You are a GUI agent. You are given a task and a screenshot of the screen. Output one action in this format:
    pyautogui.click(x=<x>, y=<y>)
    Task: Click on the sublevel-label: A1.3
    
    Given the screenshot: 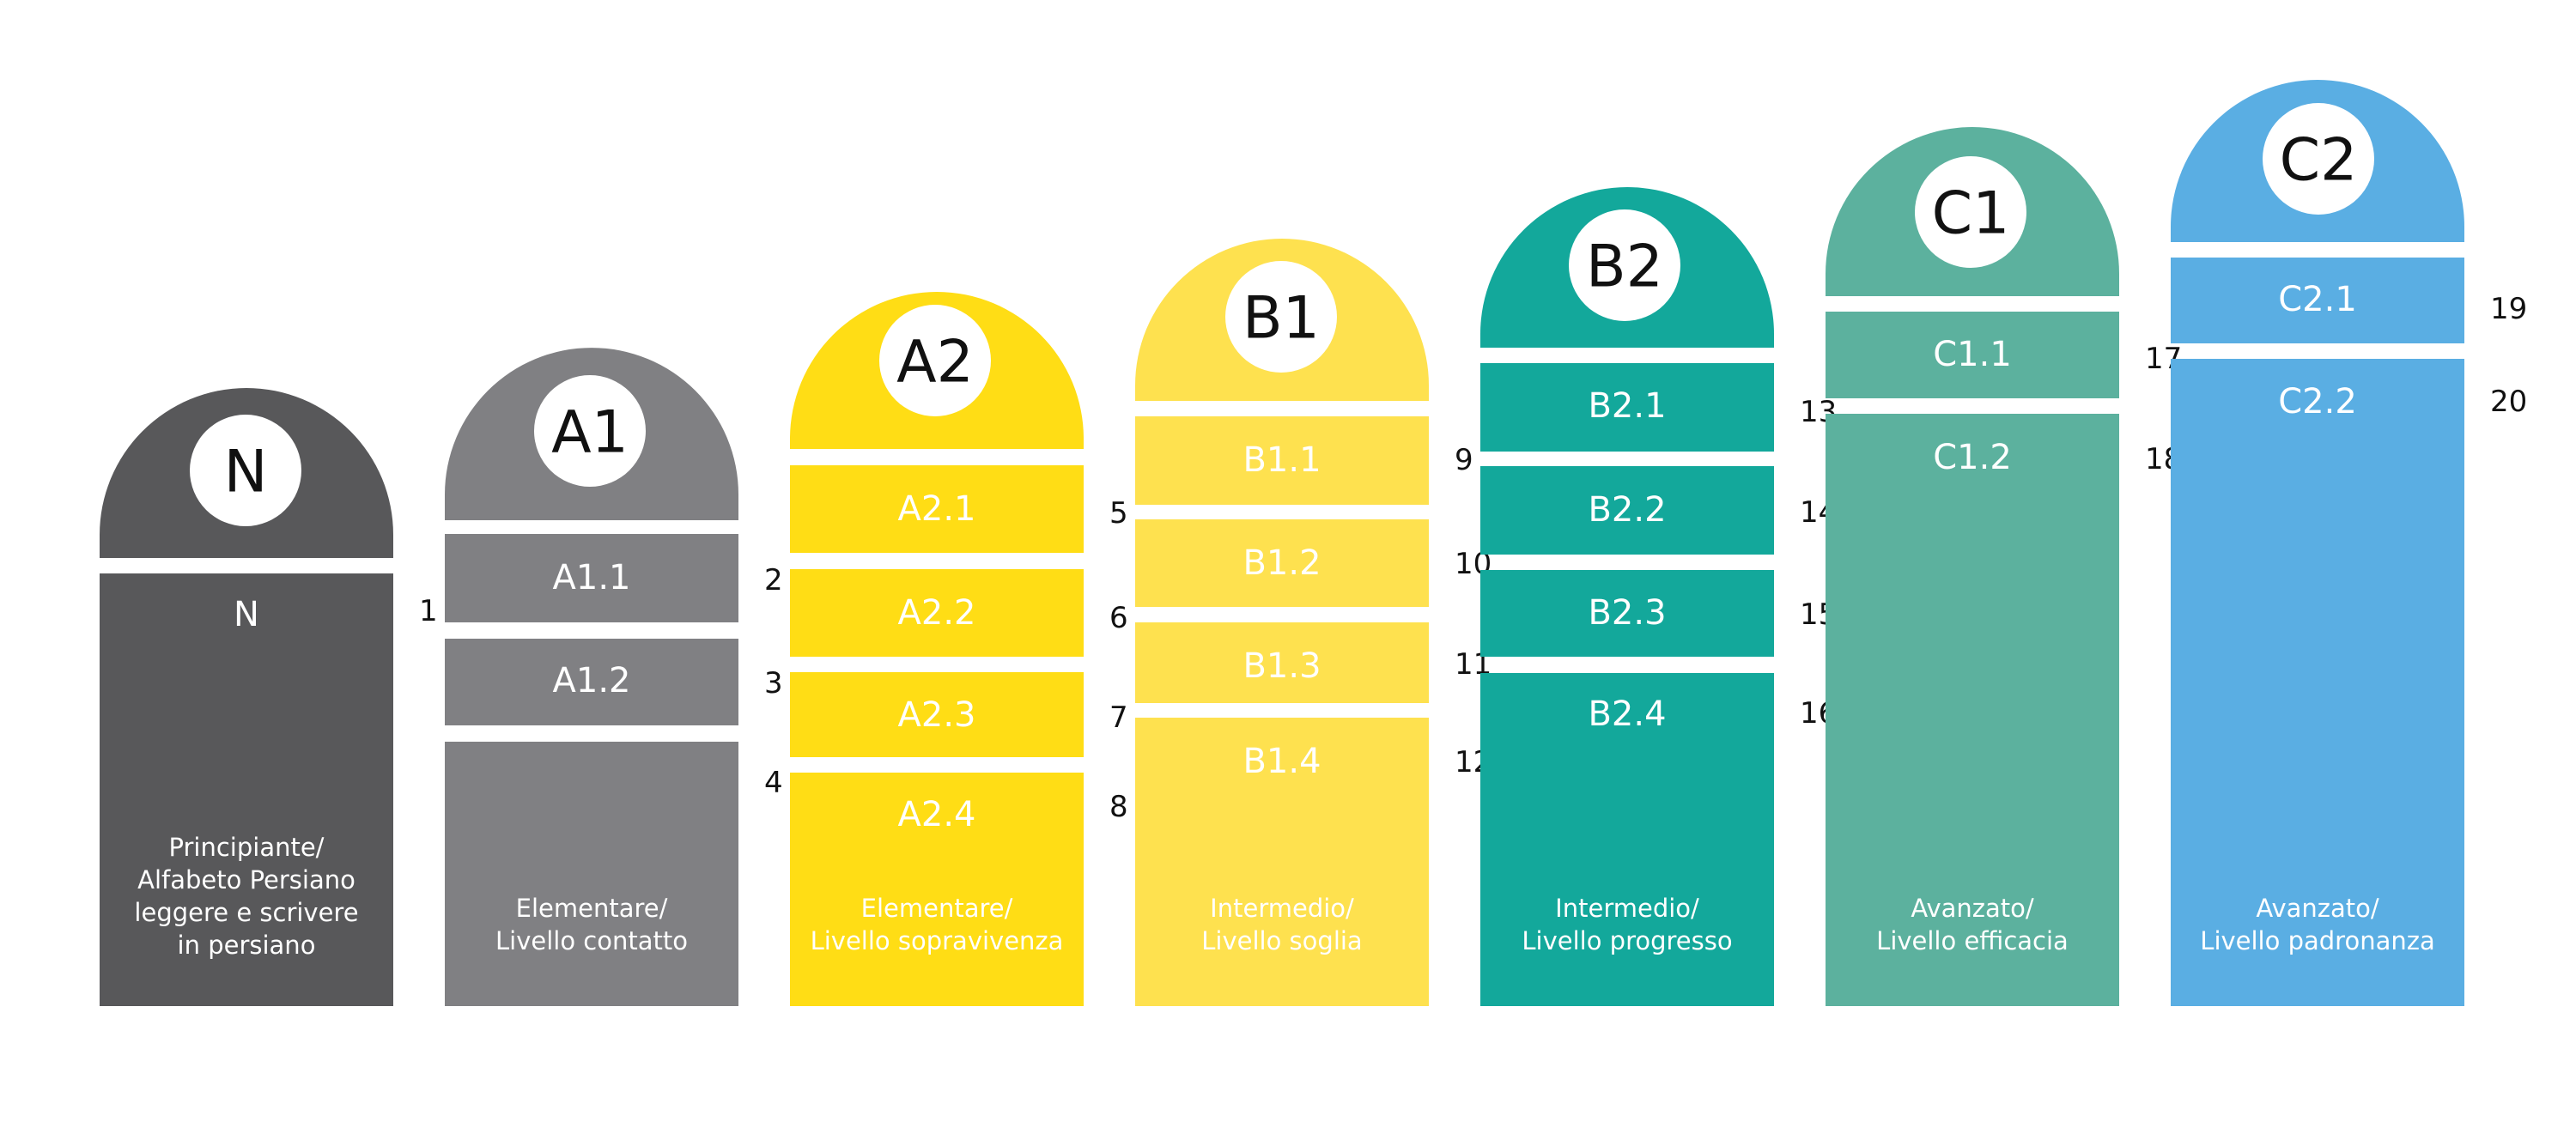 What is the action you would take?
    pyautogui.click(x=592, y=10)
    